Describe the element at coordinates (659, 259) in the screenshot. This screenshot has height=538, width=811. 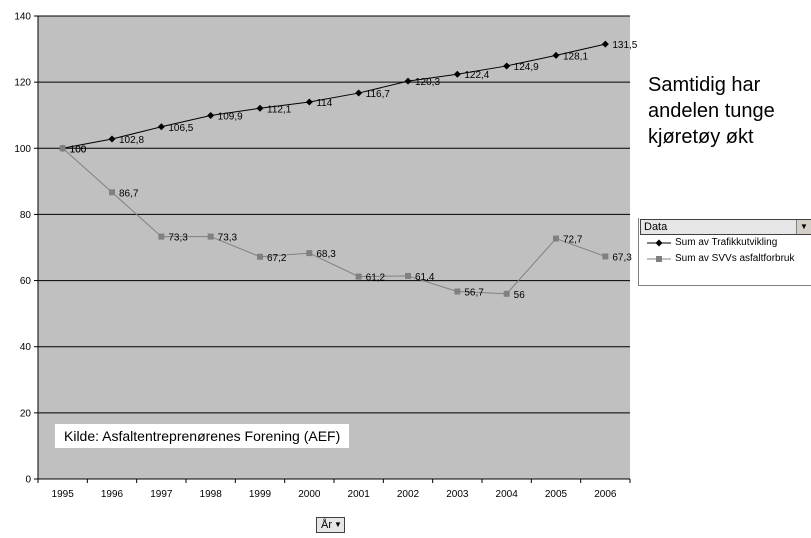
I see `square-marker-icon` at that location.